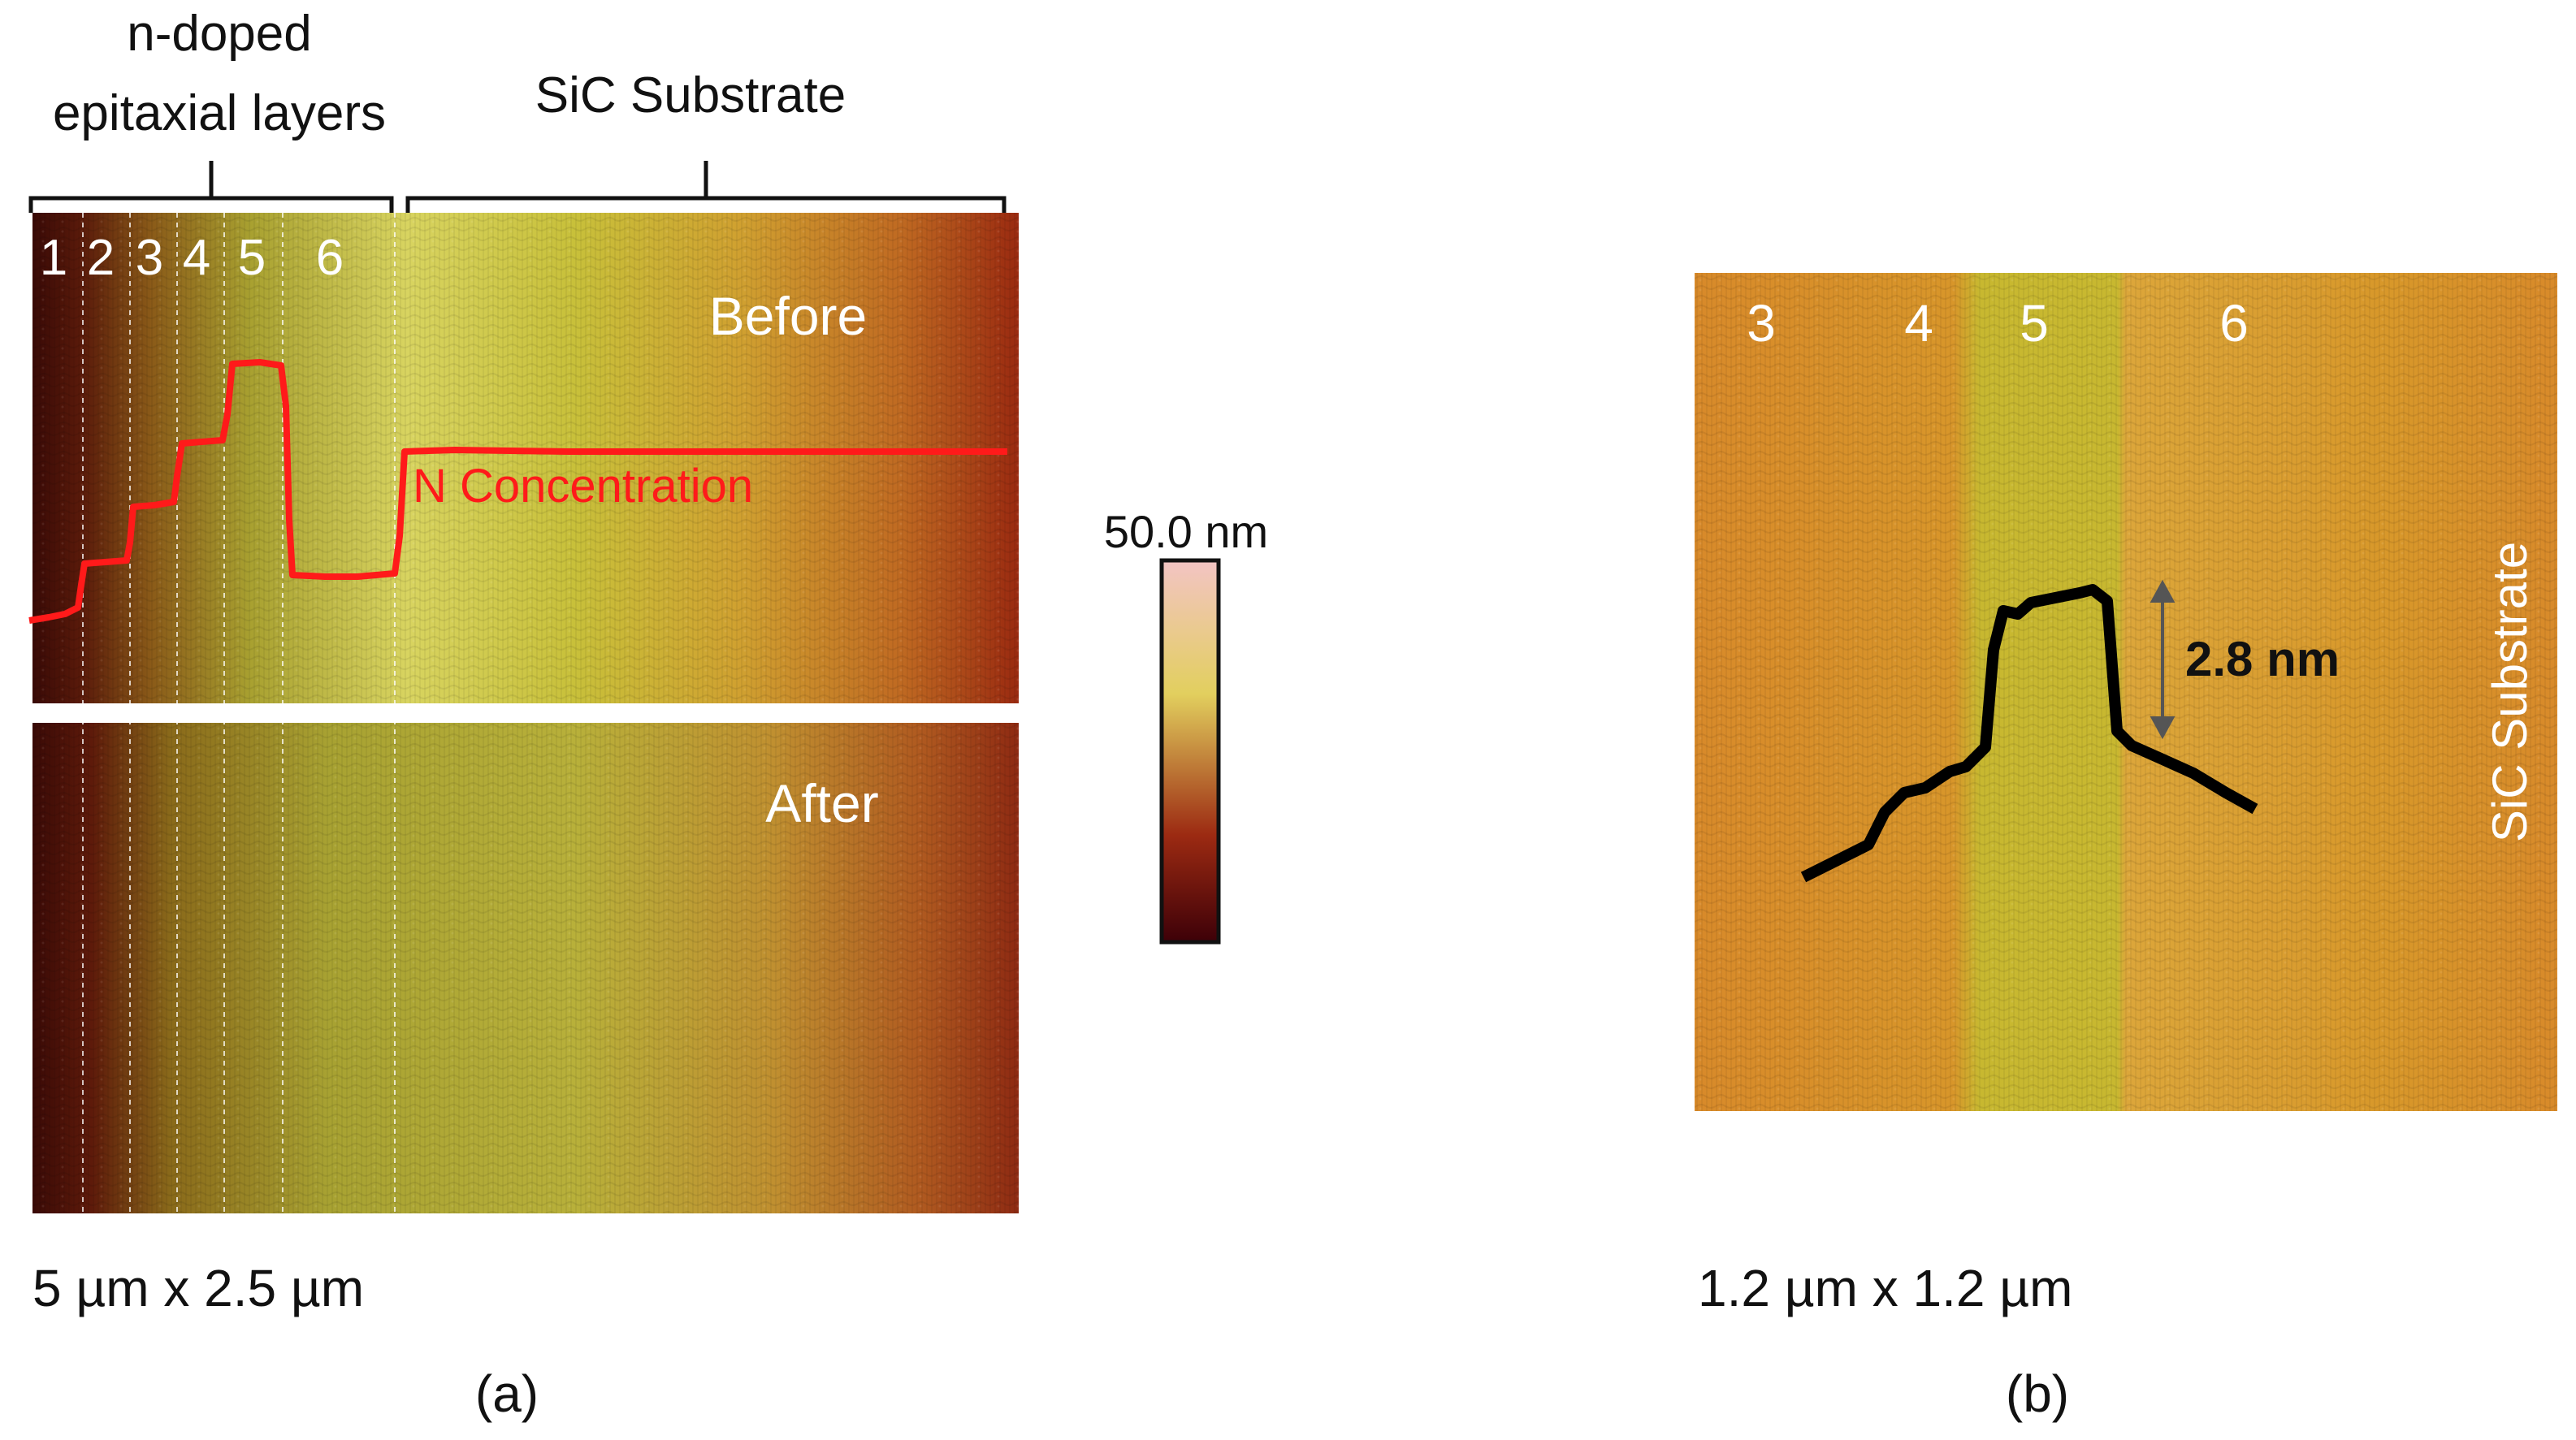 The image size is (2576, 1440). Describe the element at coordinates (2037, 1393) in the screenshot. I see `caption-b: (b)` at that location.